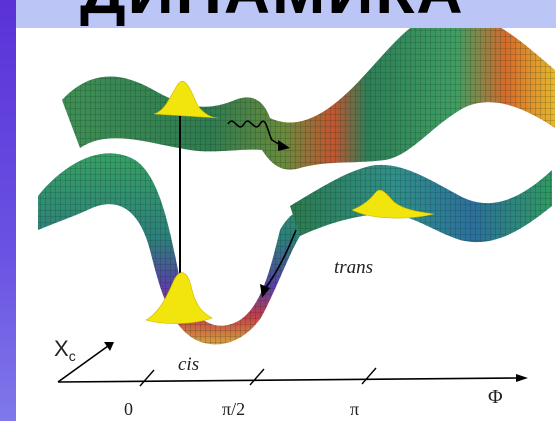  I want to click on phi-axis-label: Φ, so click(495, 397).